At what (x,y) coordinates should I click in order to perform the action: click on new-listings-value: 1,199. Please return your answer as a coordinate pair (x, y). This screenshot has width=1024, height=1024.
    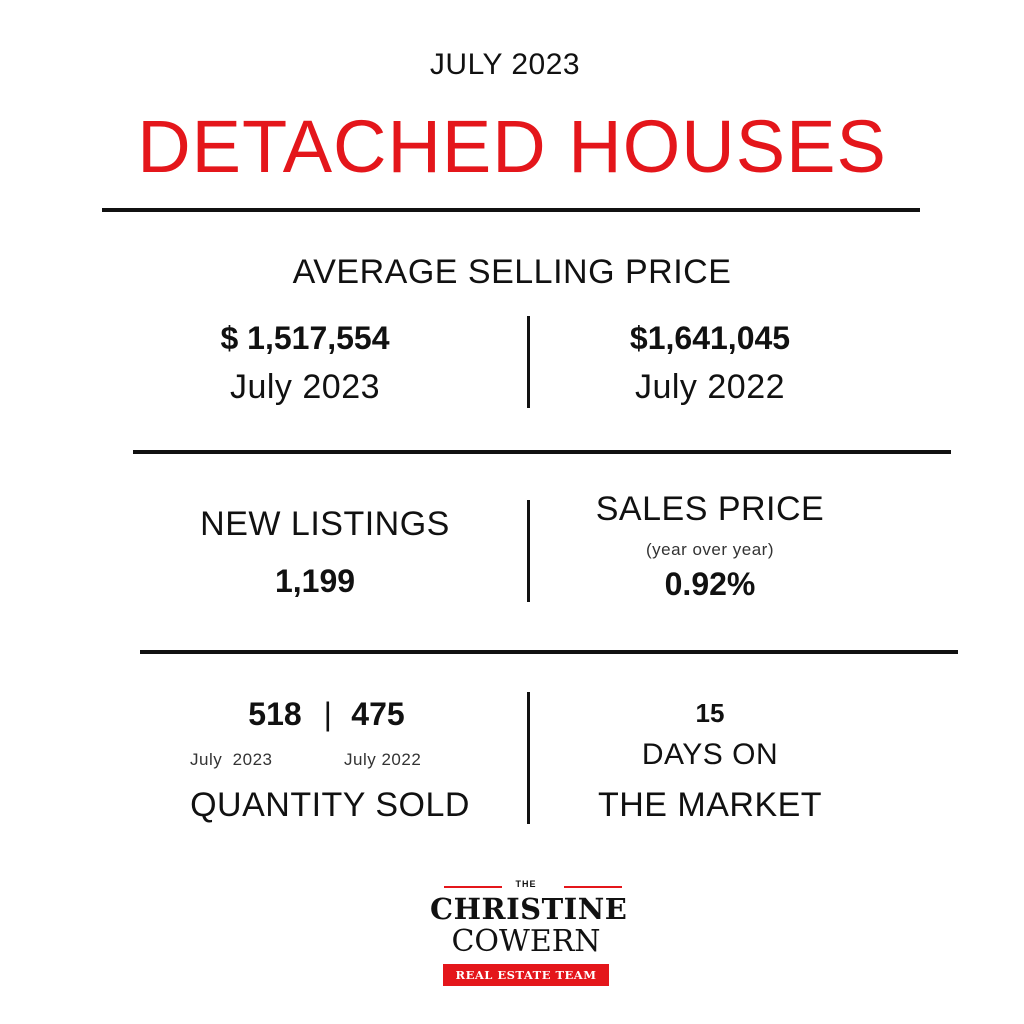
    Looking at the image, I should click on (315, 581).